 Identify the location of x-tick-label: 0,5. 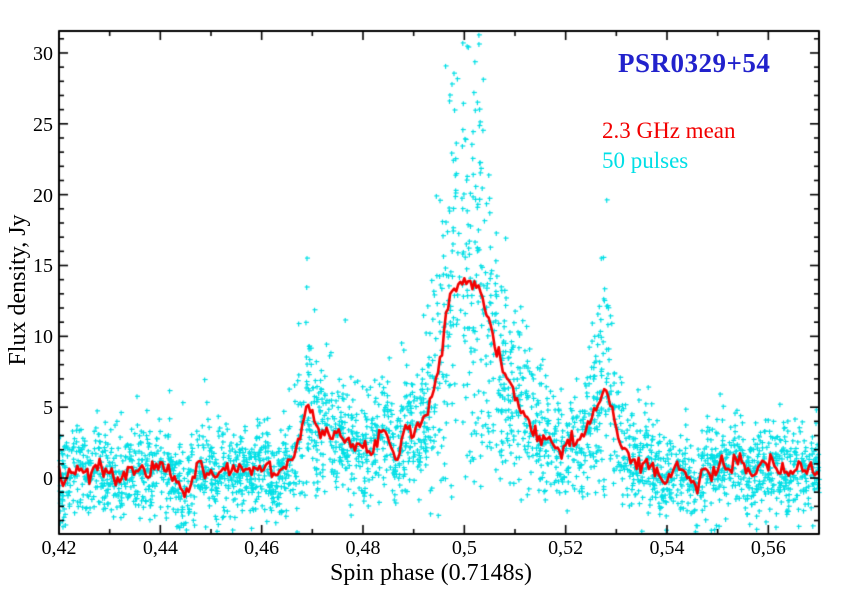
(464, 548).